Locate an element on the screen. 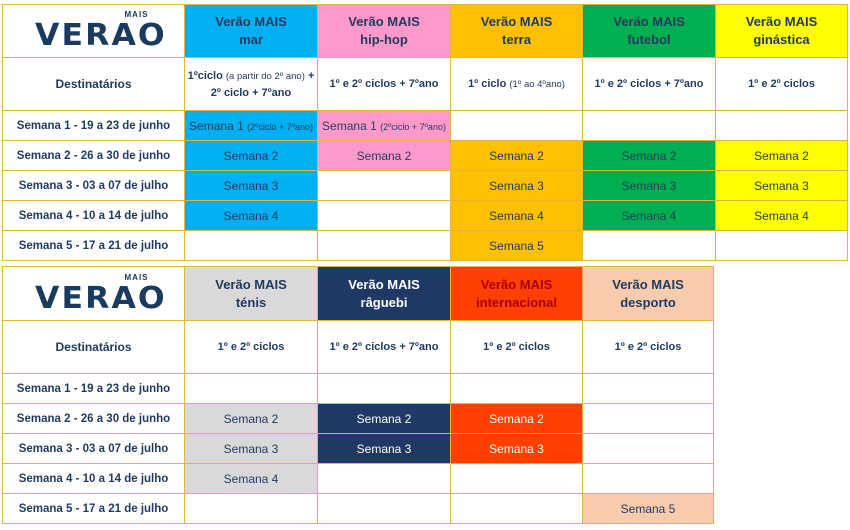 The height and width of the screenshot is (530, 850). week-cell-mar: Semana 1 (2ºciclo + 7ºano) is located at coordinates (251, 125).